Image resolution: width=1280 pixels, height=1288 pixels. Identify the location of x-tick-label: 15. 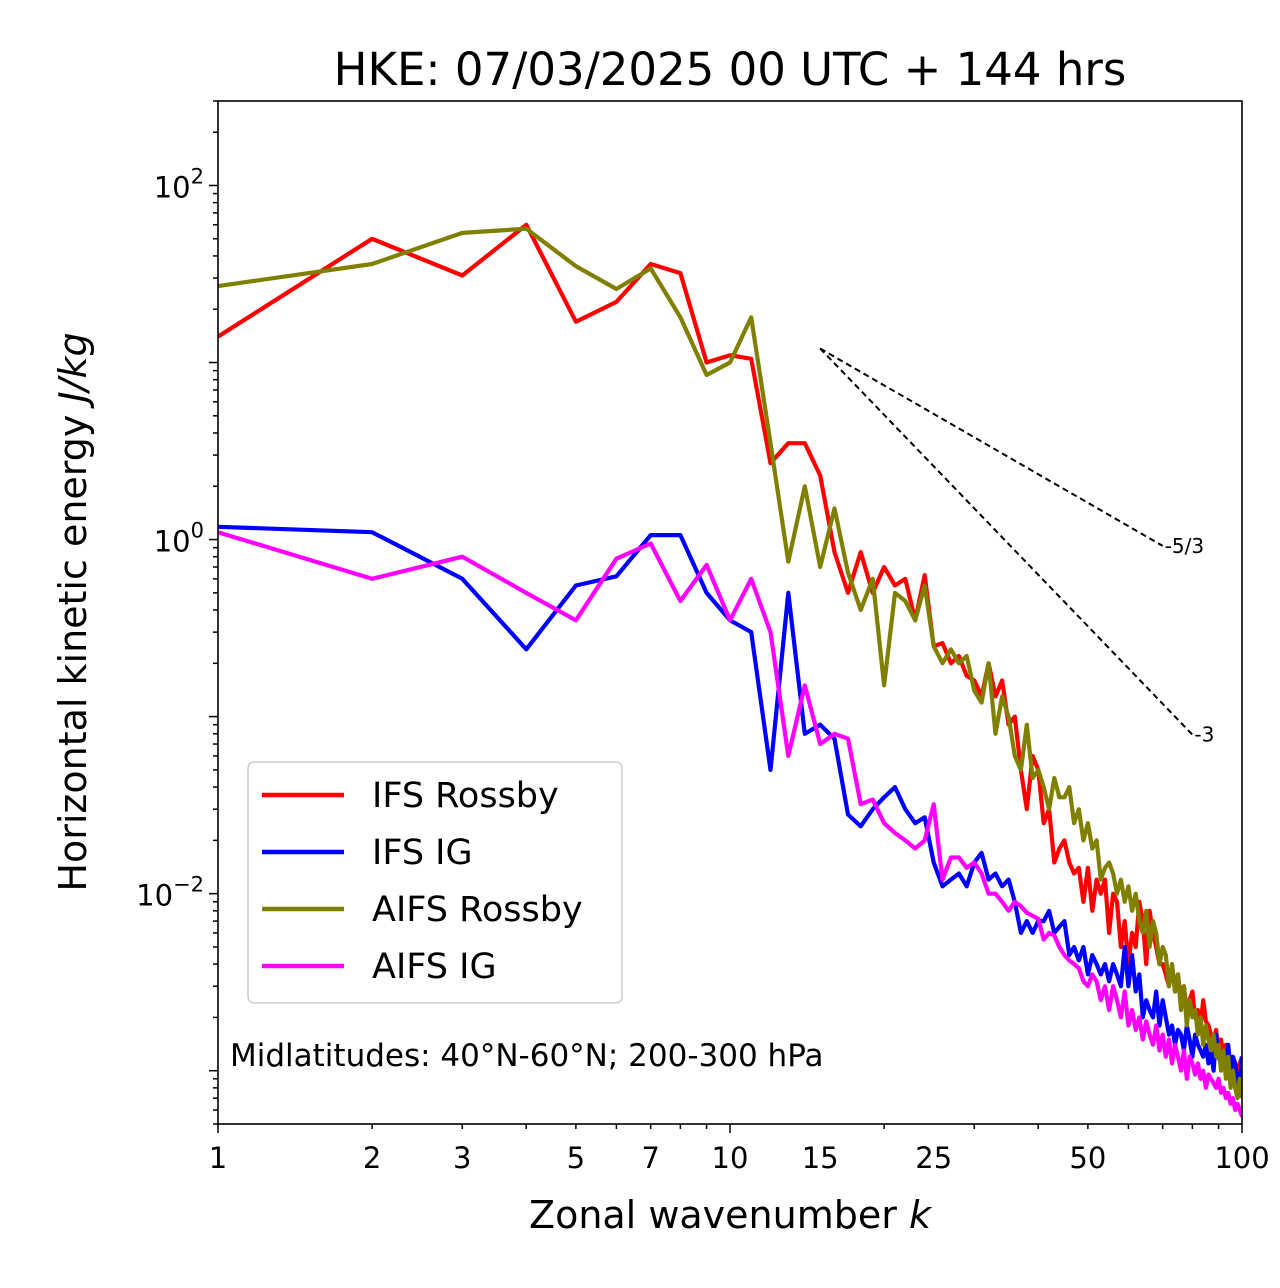
(820, 1158).